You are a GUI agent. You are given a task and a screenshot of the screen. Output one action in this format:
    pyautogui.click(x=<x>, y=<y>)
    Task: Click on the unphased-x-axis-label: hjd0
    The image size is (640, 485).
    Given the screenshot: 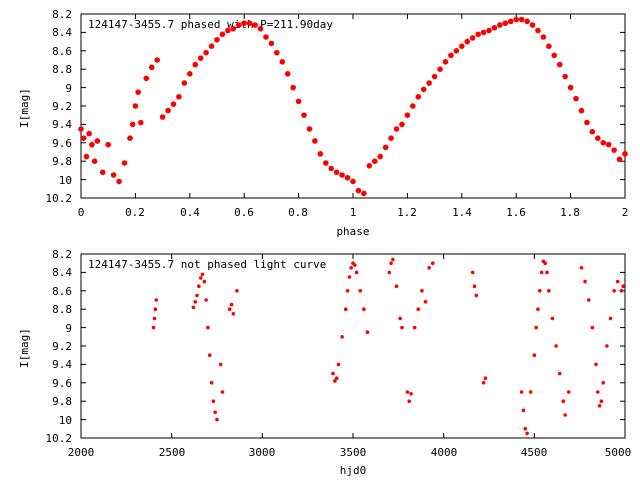 What is the action you would take?
    pyautogui.click(x=353, y=470)
    